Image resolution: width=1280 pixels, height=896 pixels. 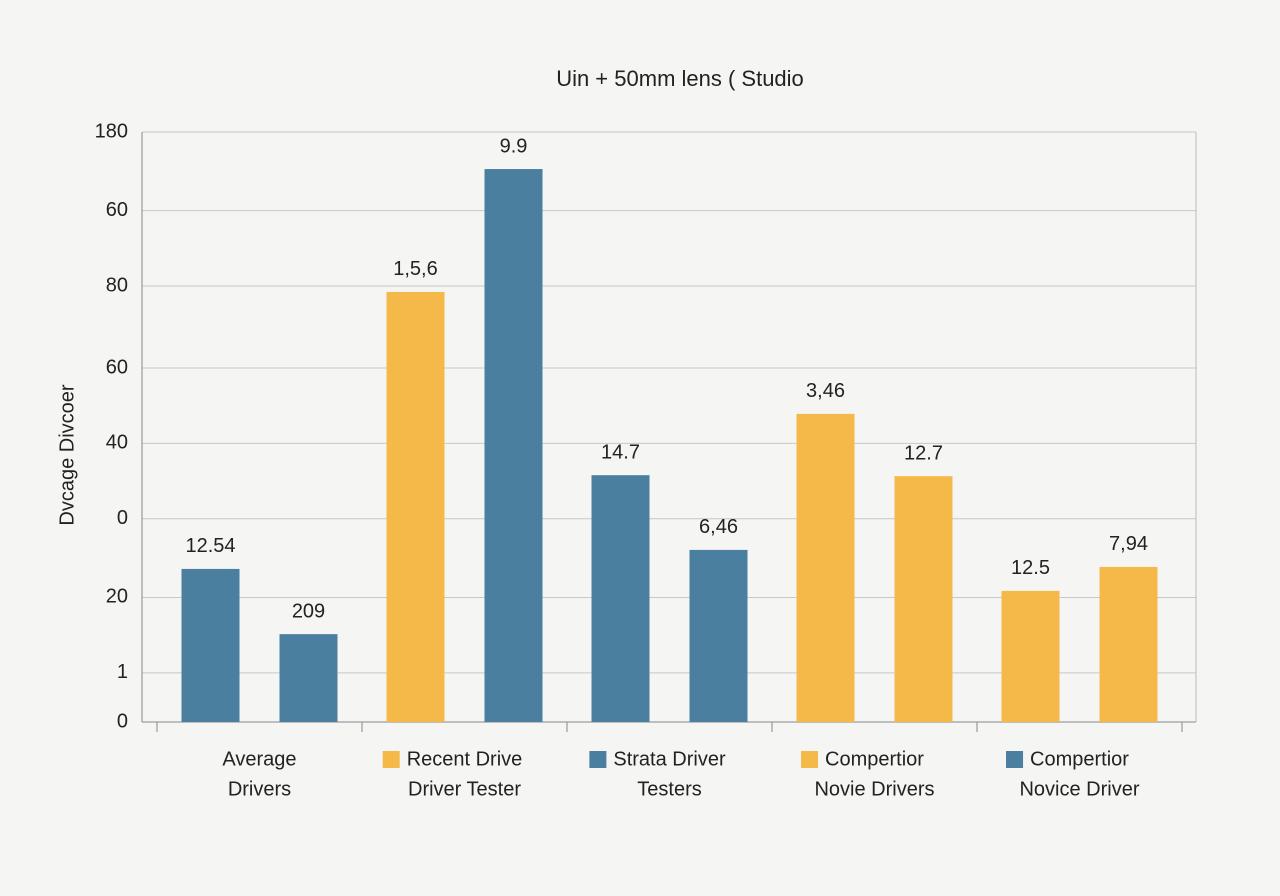 What do you see at coordinates (718, 527) in the screenshot?
I see `value-label: 6,46` at bounding box center [718, 527].